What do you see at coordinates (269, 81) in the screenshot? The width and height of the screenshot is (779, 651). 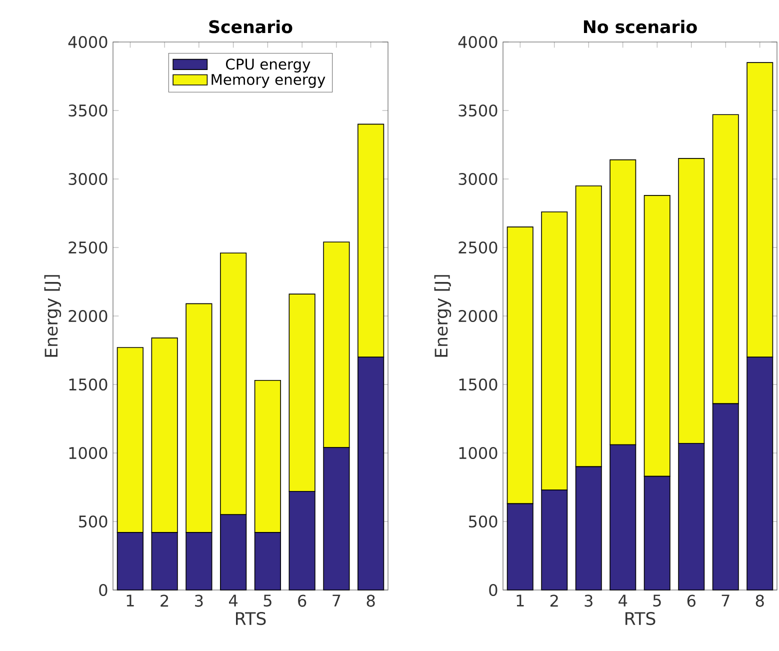 I see `legend-label: Memory energy` at bounding box center [269, 81].